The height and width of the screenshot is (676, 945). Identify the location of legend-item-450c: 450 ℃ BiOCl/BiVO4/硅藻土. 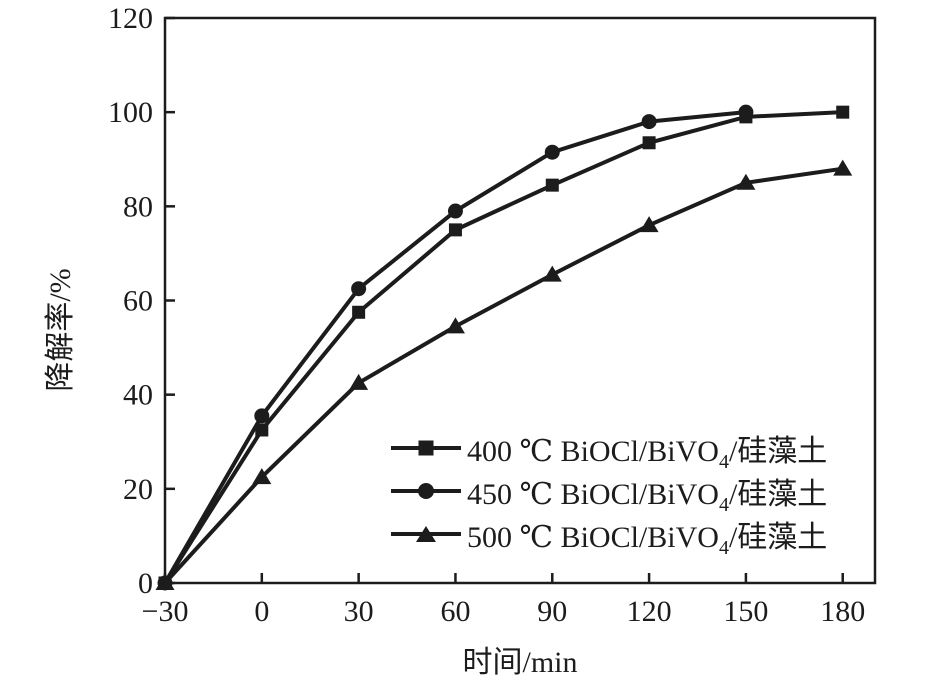
(609, 492).